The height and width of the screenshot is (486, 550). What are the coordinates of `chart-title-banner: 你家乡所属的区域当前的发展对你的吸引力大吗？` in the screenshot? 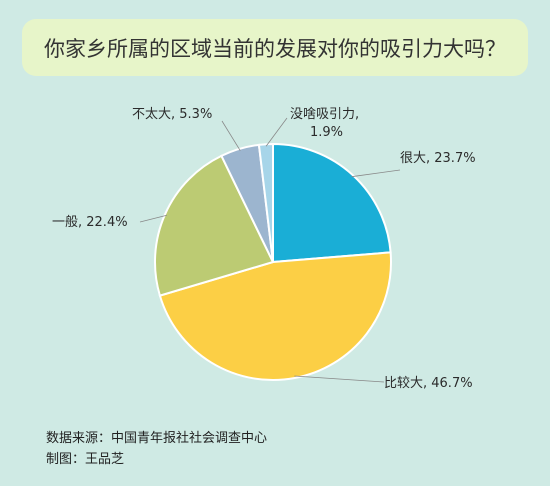 It's located at (275, 47).